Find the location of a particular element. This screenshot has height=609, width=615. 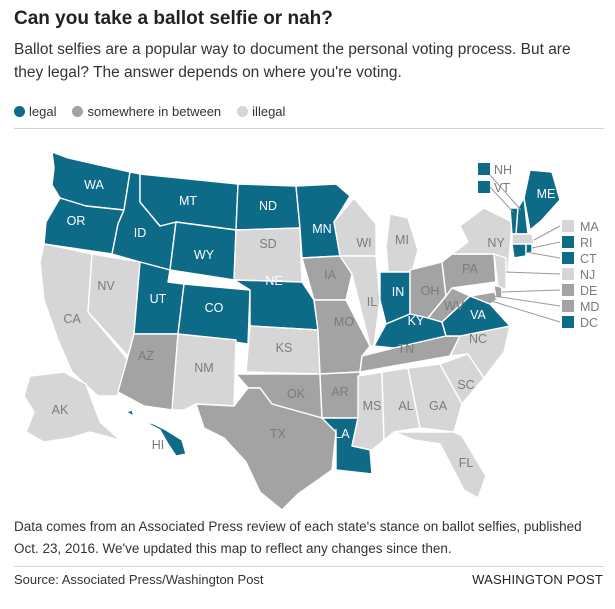

callout-leader-ri is located at coordinates (546, 245).